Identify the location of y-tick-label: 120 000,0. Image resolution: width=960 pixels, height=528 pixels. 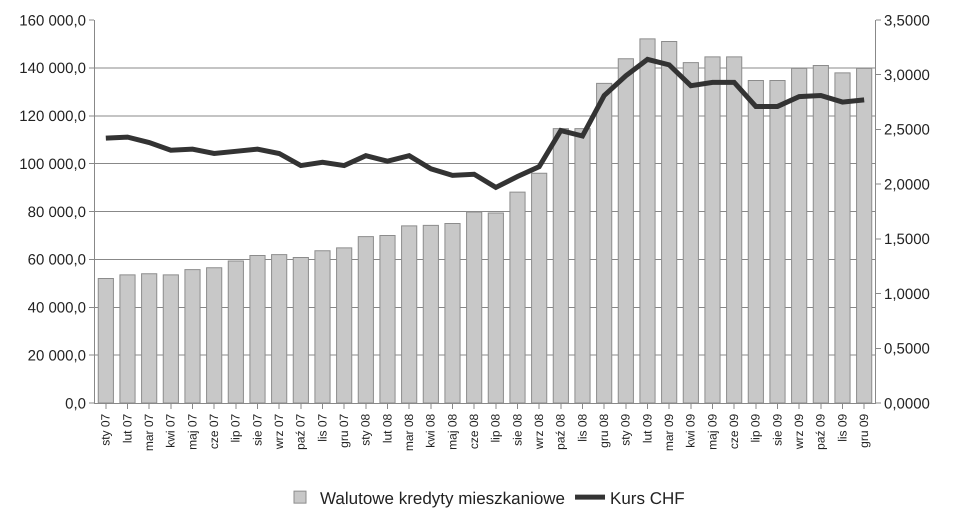
(52, 116).